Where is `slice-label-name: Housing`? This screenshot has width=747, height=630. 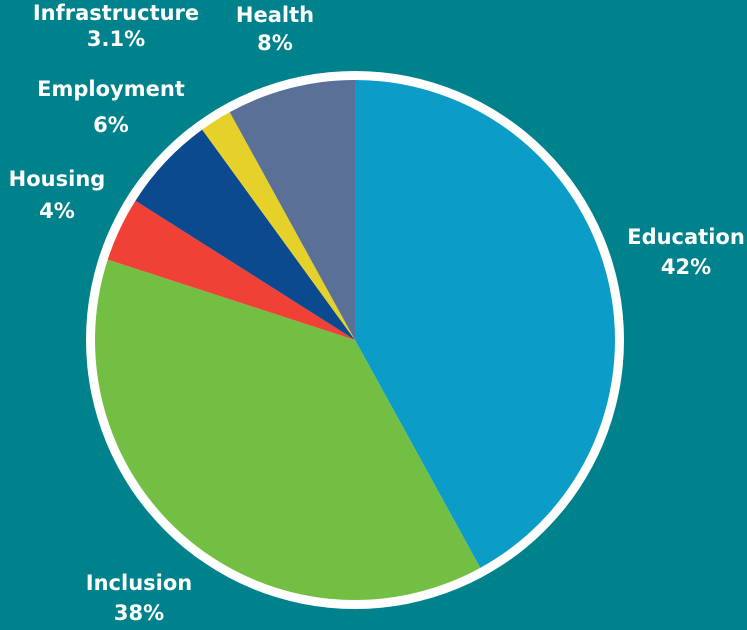
slice-label-name: Housing is located at coordinates (57, 179).